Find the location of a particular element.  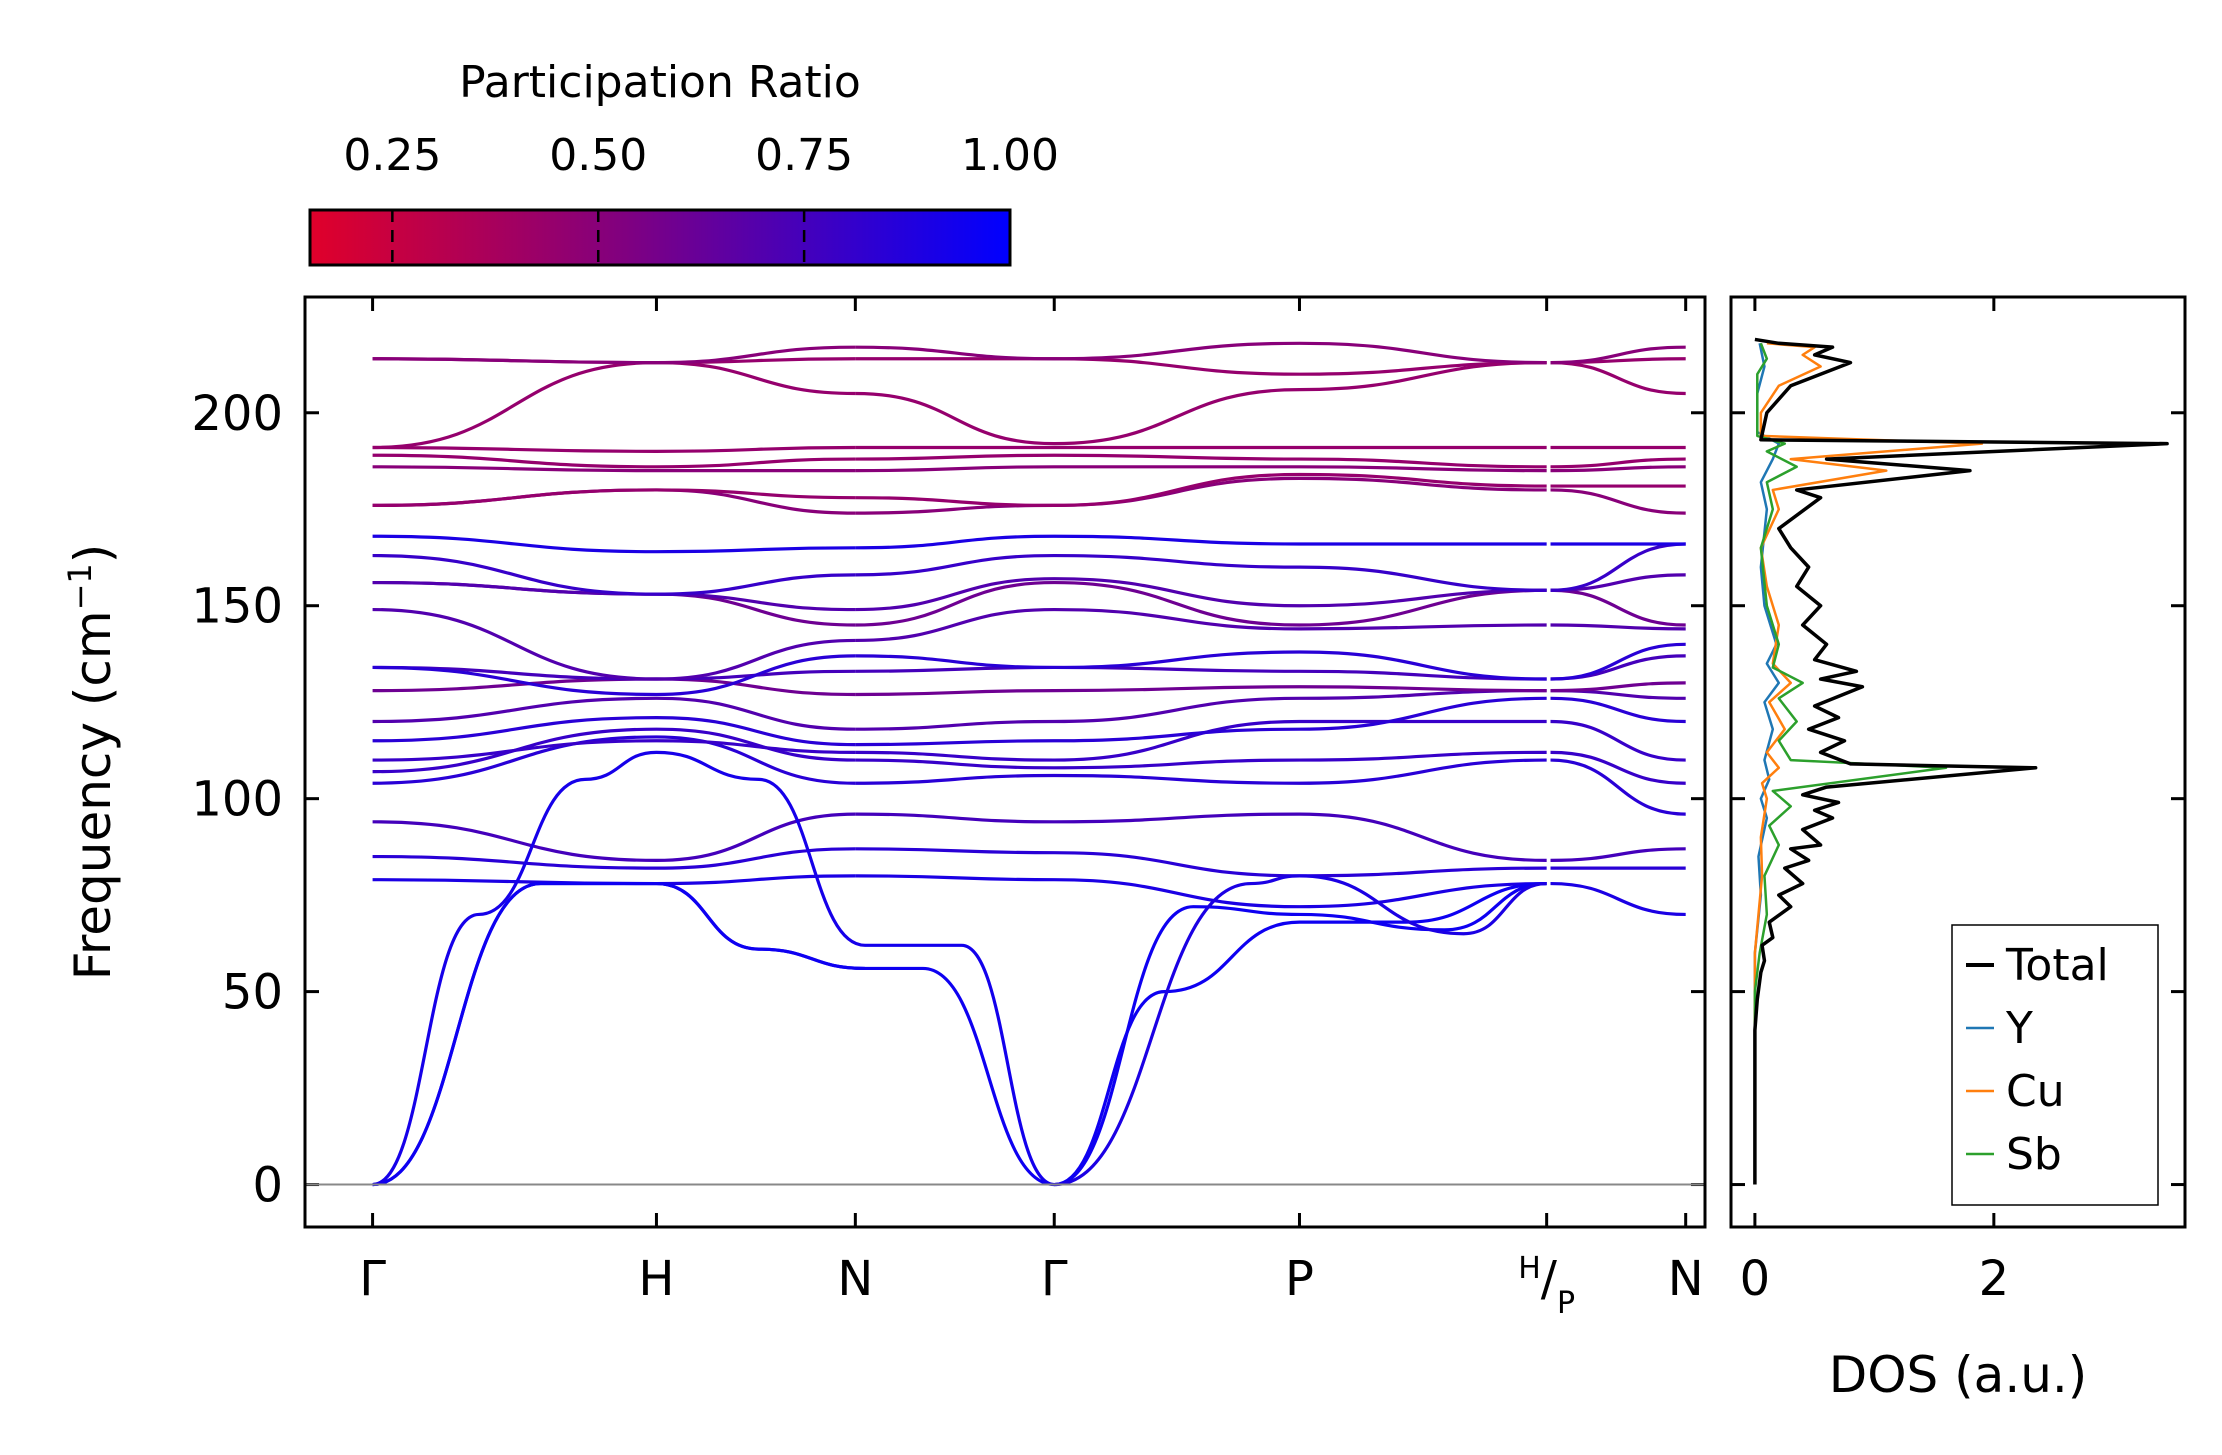

colorbar-tick-label: 1.00 is located at coordinates (1010, 155).